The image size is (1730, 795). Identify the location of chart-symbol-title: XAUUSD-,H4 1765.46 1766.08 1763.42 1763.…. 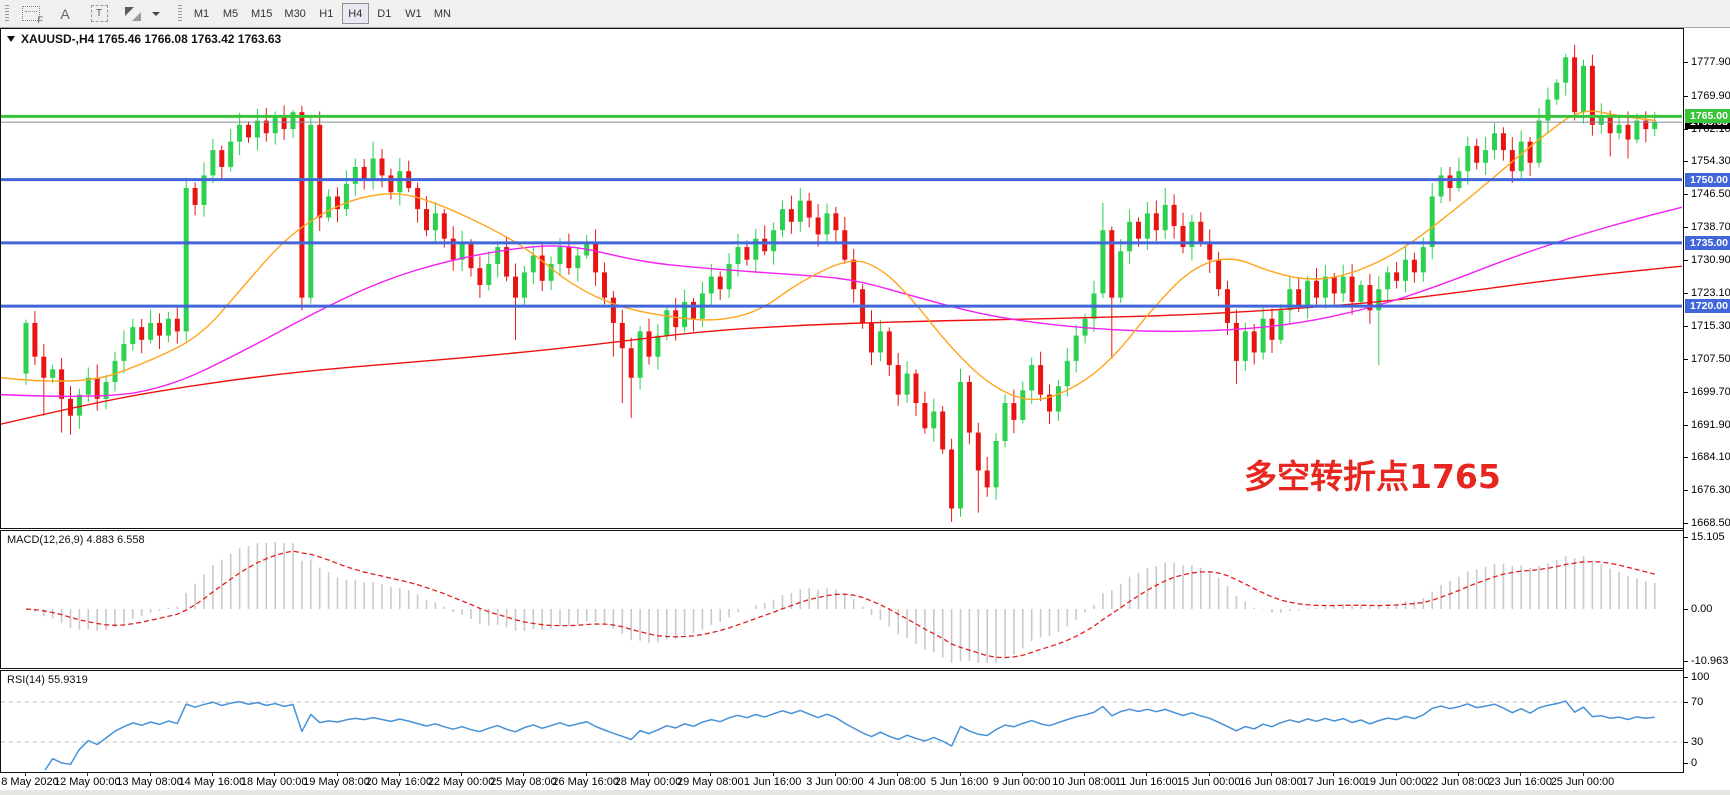
(144, 39).